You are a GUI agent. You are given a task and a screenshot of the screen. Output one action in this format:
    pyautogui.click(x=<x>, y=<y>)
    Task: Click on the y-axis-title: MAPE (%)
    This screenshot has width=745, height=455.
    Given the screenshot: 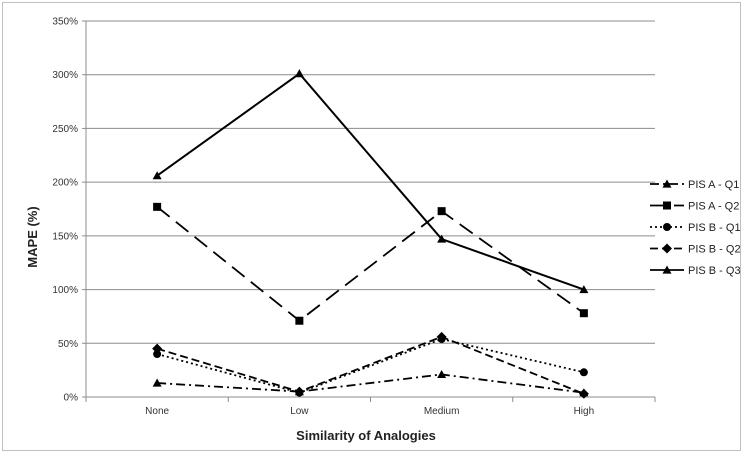 What is the action you would take?
    pyautogui.click(x=32, y=236)
    